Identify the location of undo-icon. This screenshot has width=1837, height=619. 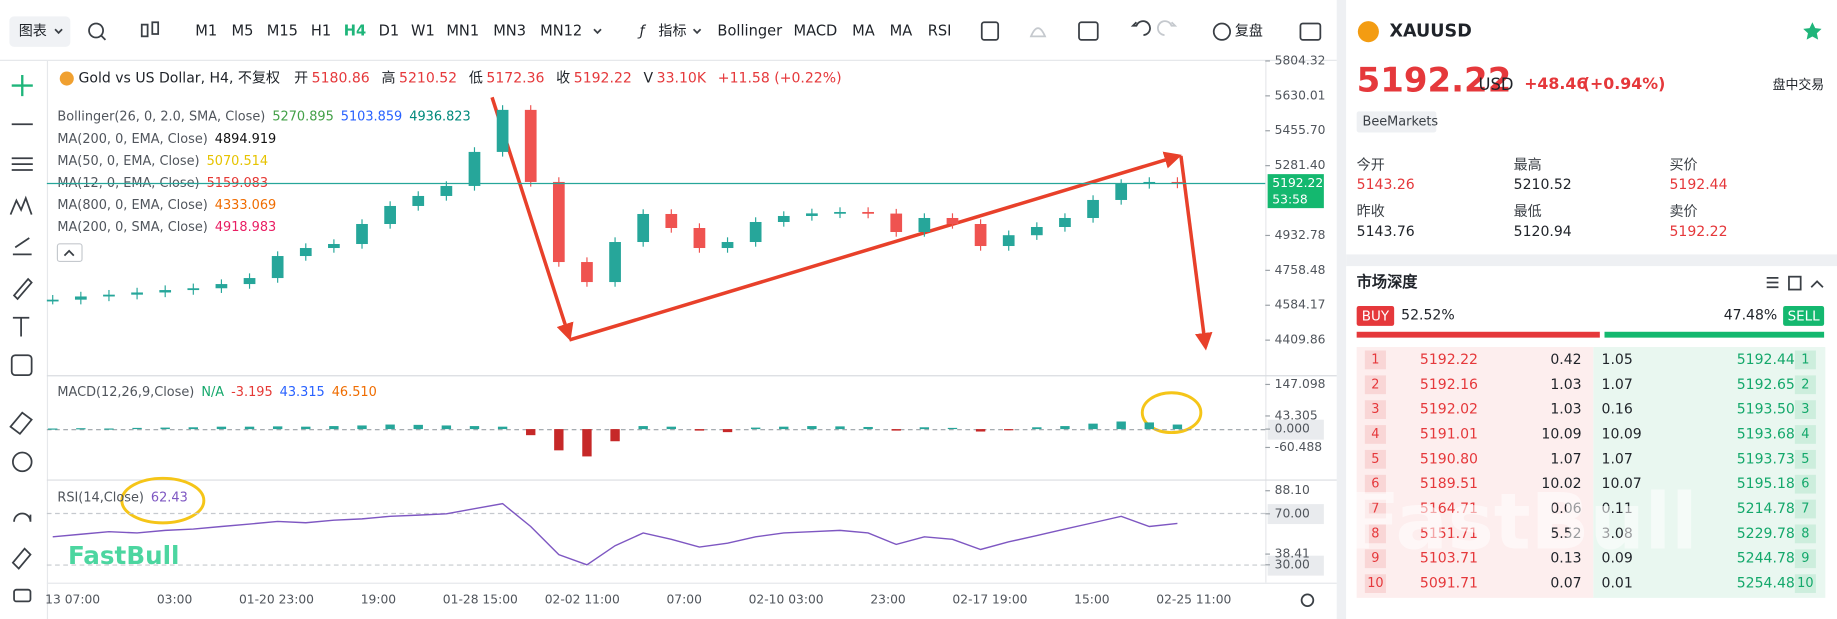
(1140, 28).